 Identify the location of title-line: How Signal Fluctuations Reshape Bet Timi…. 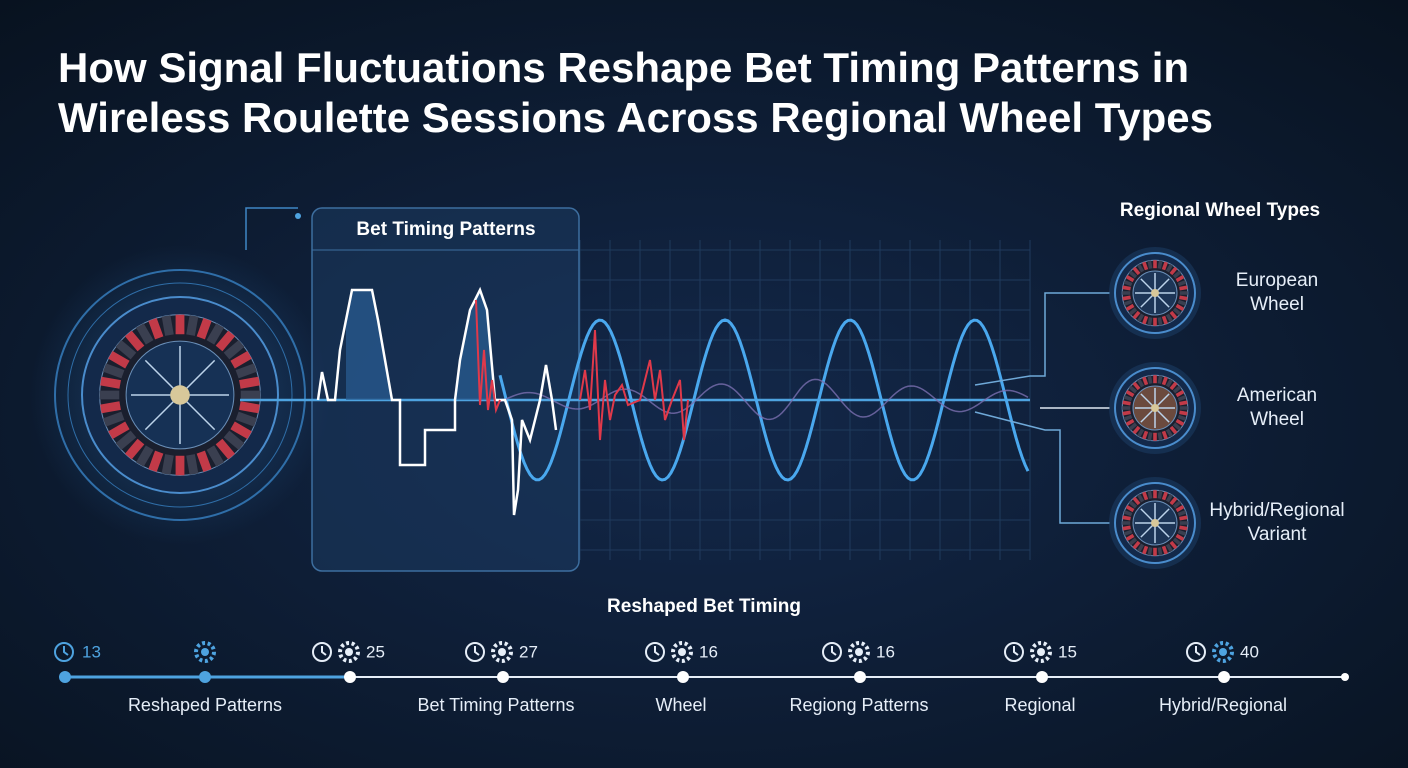
(623, 67).